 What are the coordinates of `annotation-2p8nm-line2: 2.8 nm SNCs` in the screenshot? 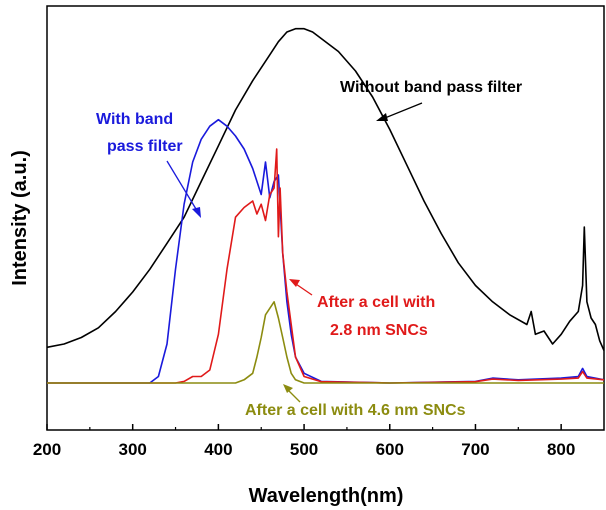 It's located at (379, 330).